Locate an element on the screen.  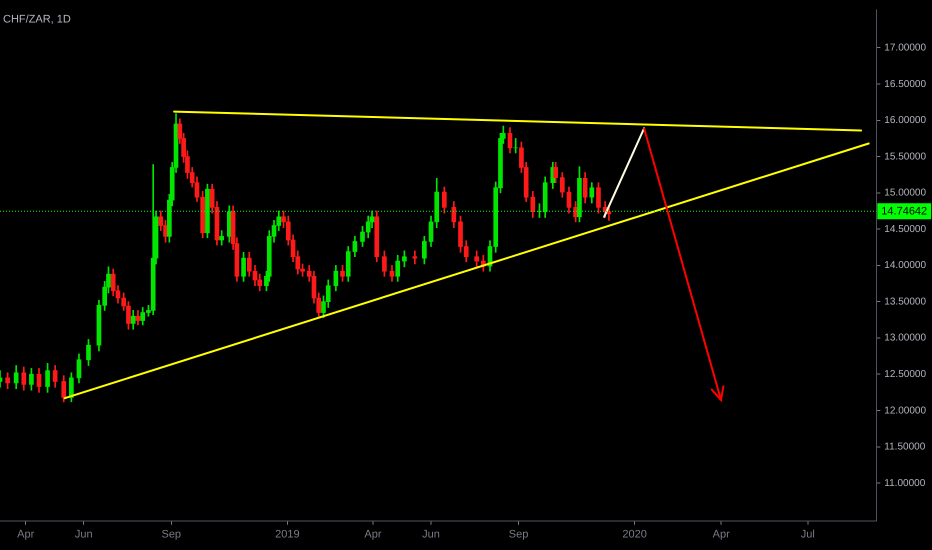
y-tick-label: 17.00000 is located at coordinates (905, 48).